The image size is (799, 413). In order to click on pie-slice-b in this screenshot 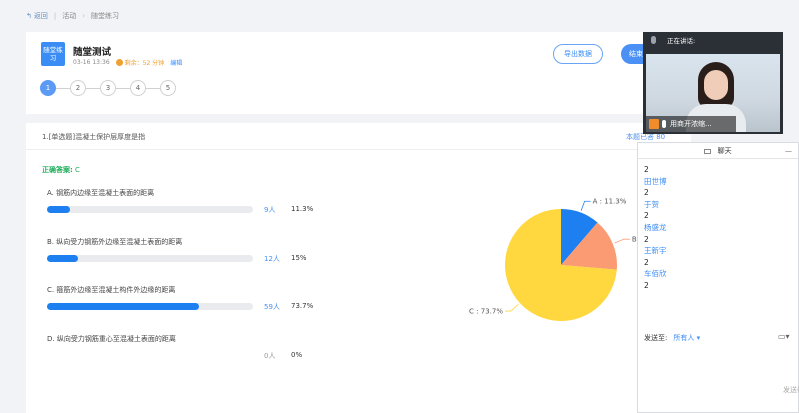, I will do `click(589, 246)`.